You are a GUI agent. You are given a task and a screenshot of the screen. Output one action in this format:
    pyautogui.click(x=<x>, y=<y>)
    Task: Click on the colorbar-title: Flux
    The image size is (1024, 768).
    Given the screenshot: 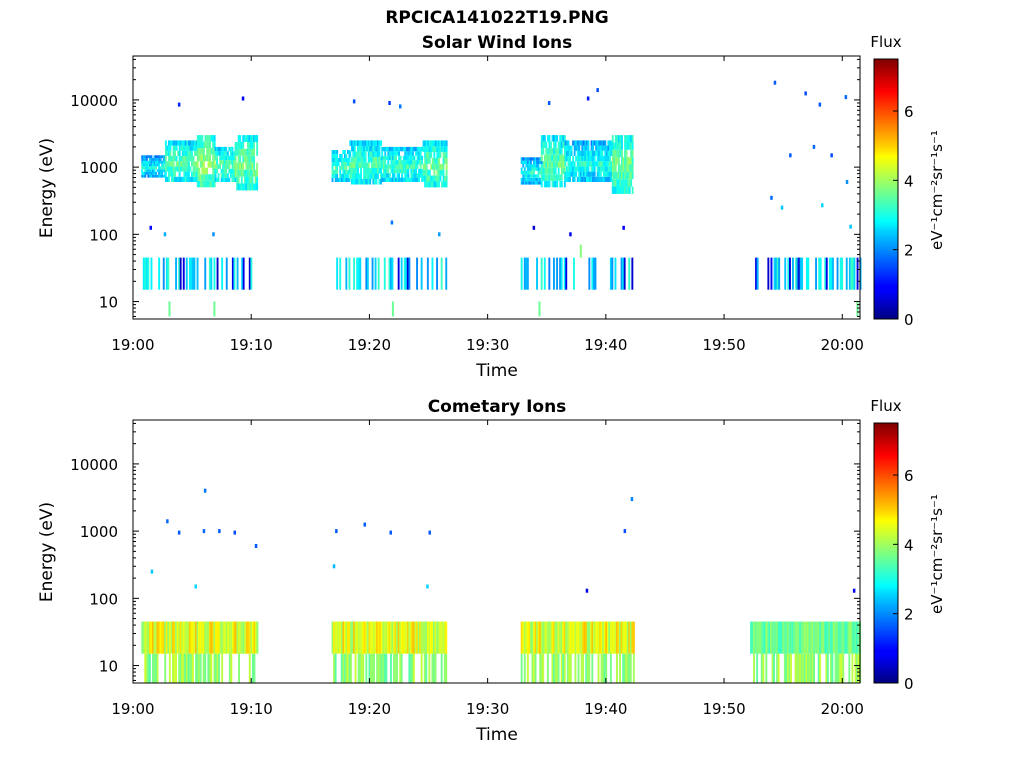 What is the action you would take?
    pyautogui.click(x=885, y=406)
    